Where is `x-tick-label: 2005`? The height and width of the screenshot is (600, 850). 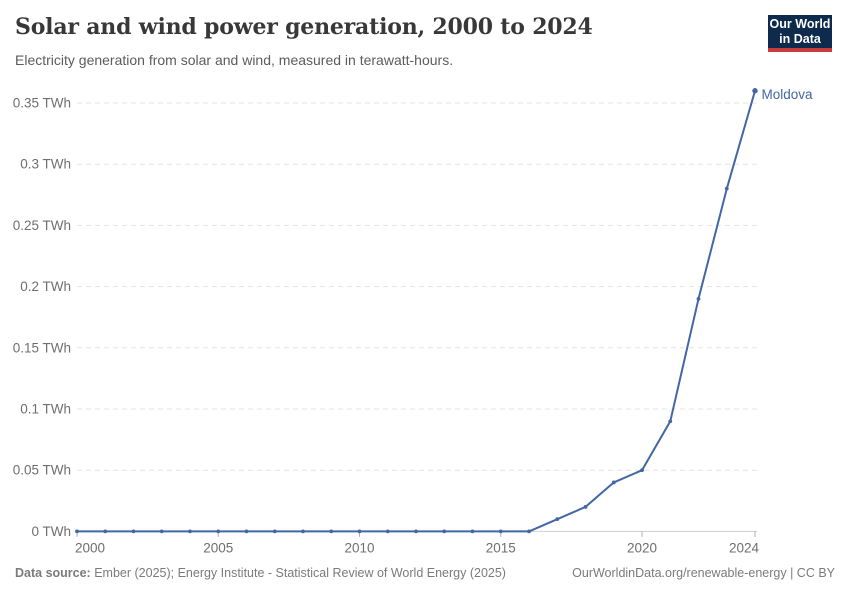
x-tick-label: 2005 is located at coordinates (218, 547).